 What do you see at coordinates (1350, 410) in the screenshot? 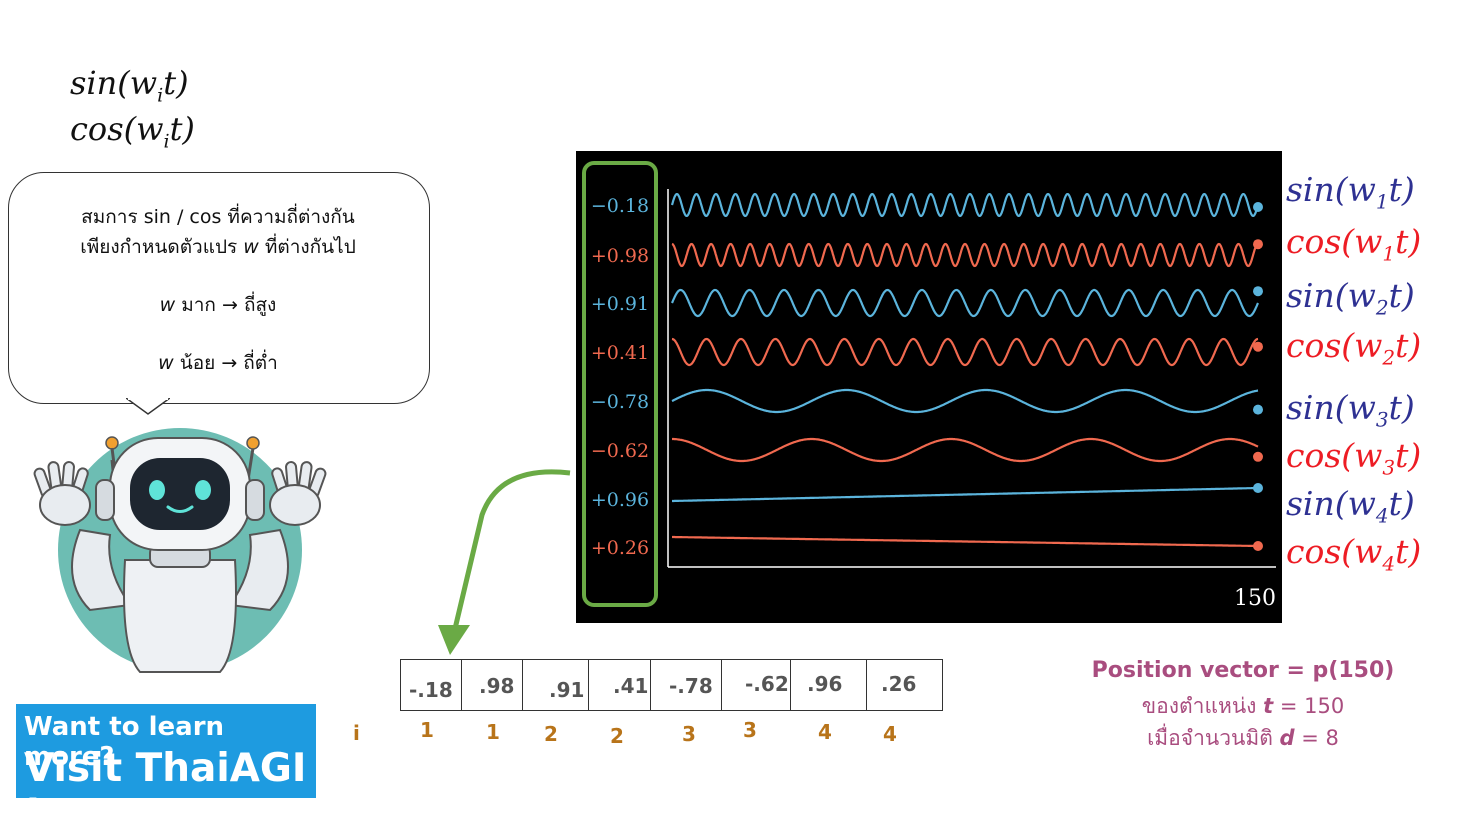
I see `series-label-sin-3: sin(w3t)` at bounding box center [1350, 410].